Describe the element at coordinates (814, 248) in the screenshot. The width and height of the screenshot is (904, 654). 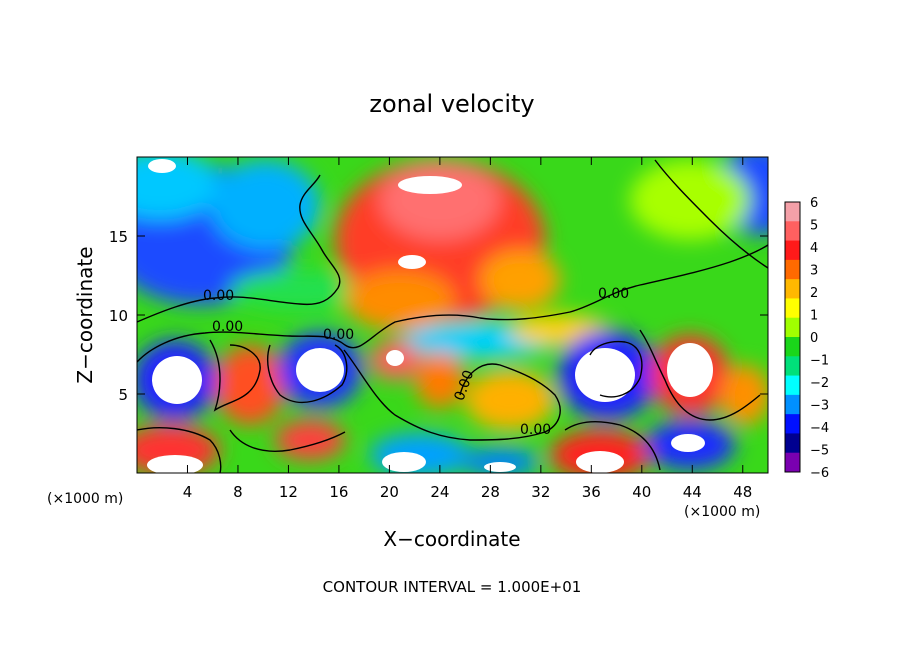
I see `colorbar-tick-label: 4` at that location.